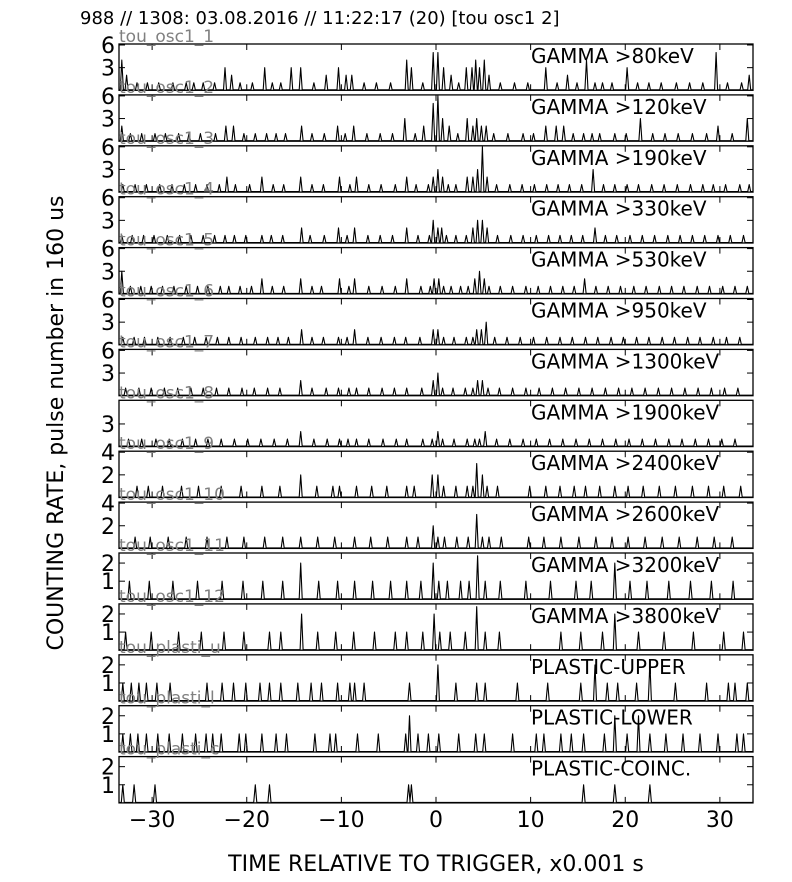 The image size is (792, 882). I want to click on channel-label: GAMMA >2400keV, so click(625, 463).